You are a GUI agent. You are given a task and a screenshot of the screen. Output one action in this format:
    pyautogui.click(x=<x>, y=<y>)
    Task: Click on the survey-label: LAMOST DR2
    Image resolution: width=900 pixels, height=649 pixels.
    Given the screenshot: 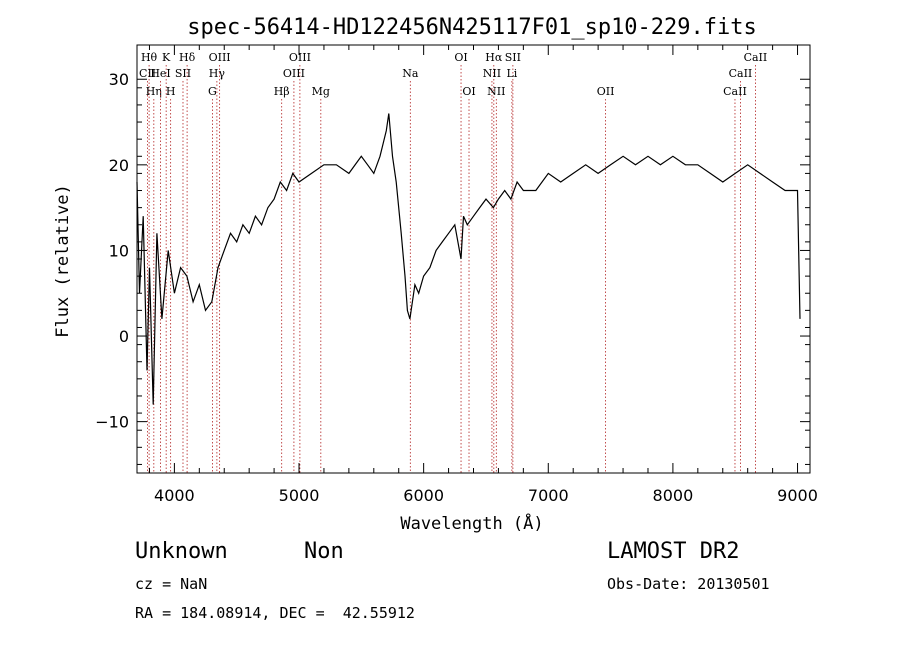 What is the action you would take?
    pyautogui.click(x=673, y=551)
    